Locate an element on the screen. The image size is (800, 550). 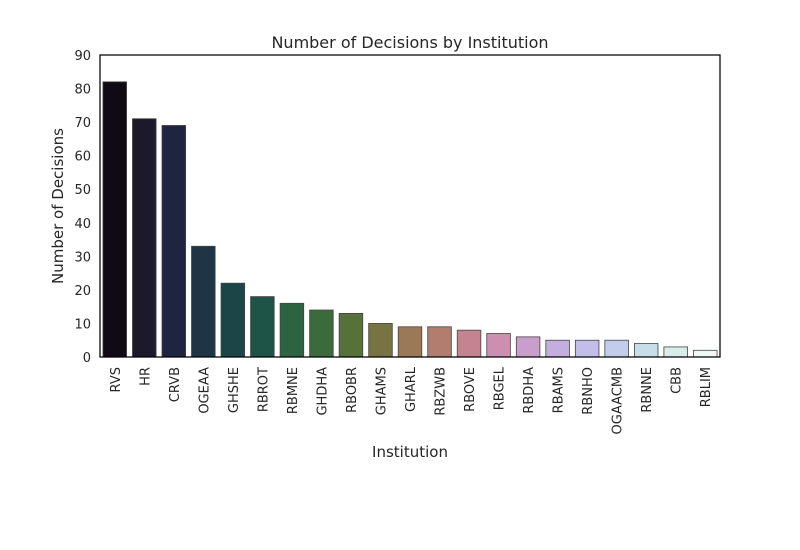
x-tick-label: RBDHA is located at coordinates (529, 390).